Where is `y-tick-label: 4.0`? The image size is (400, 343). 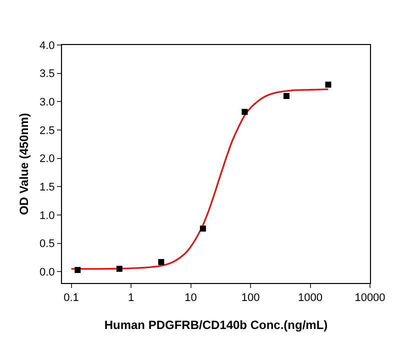 y-tick-label: 4.0 is located at coordinates (47, 46).